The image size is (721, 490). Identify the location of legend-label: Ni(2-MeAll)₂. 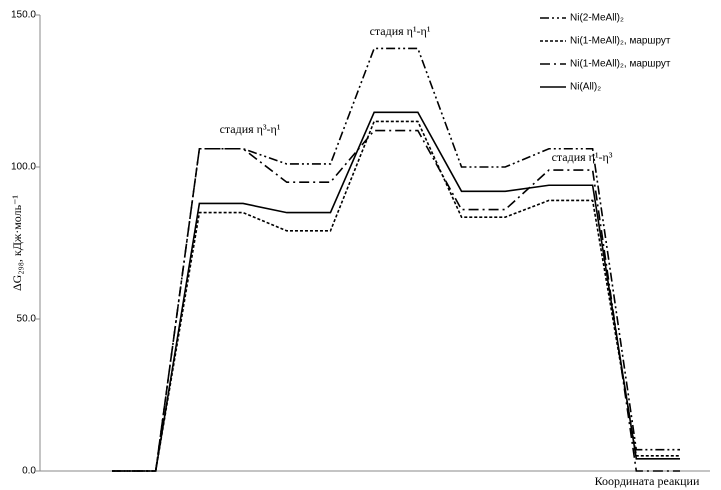
(597, 18).